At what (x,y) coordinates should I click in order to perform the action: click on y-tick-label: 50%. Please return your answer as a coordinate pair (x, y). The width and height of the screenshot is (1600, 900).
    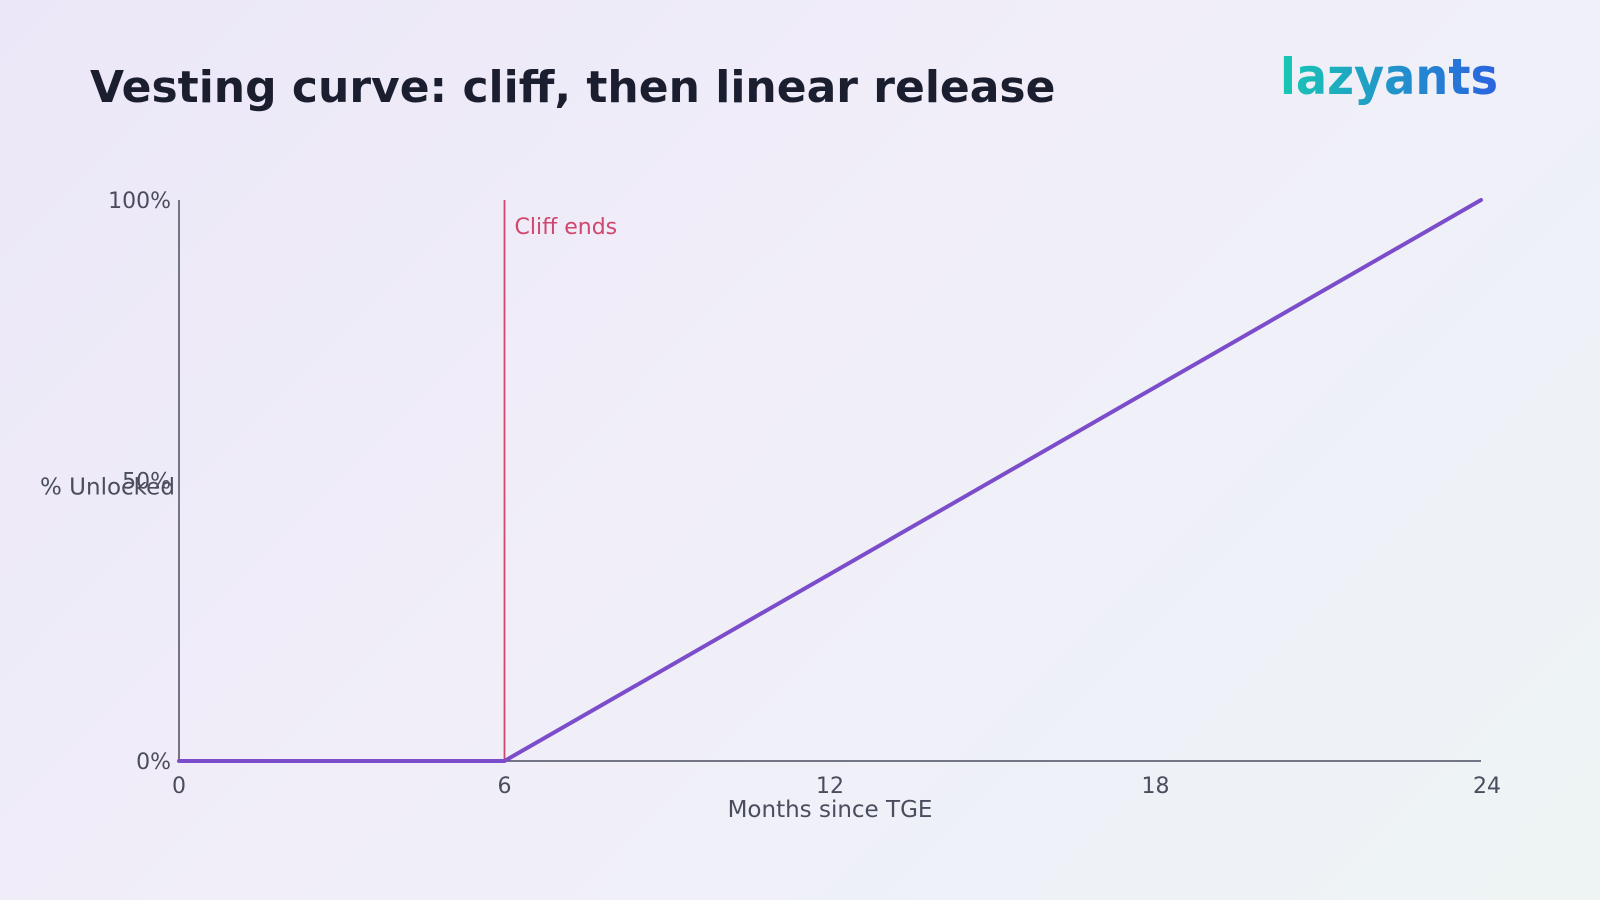
    Looking at the image, I should click on (146, 482).